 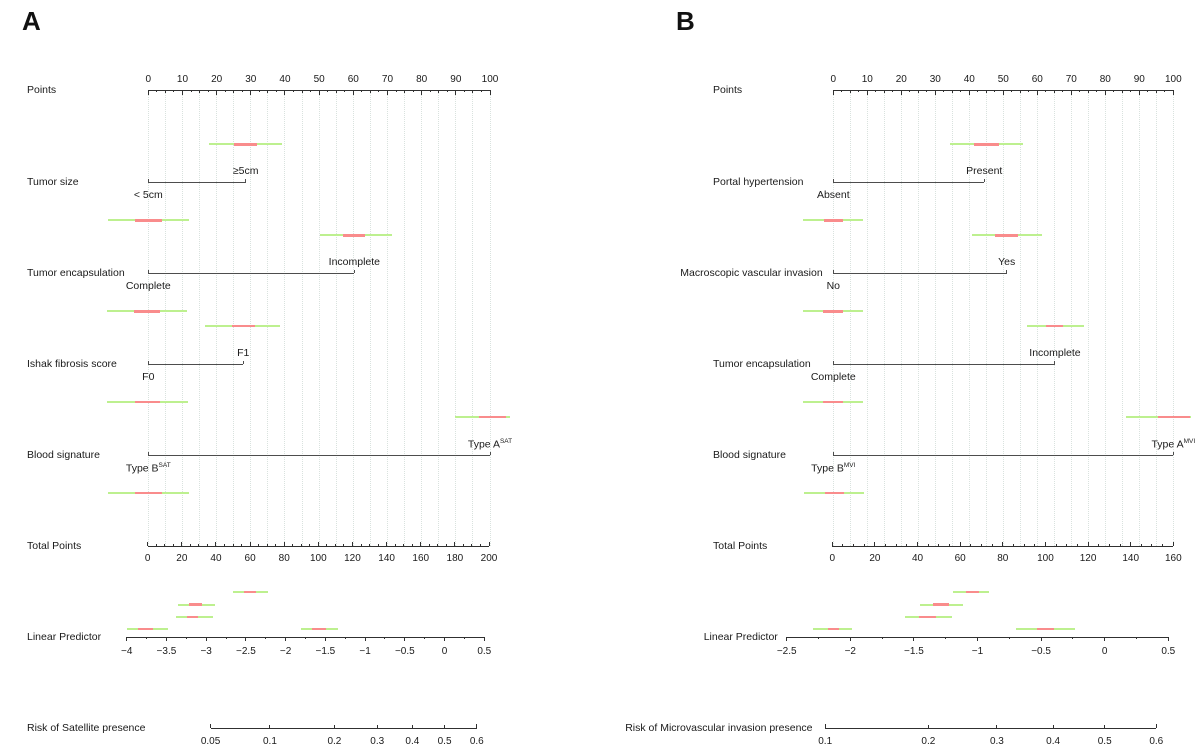 I want to click on total-points-tick-label: 60, so click(x=960, y=558).